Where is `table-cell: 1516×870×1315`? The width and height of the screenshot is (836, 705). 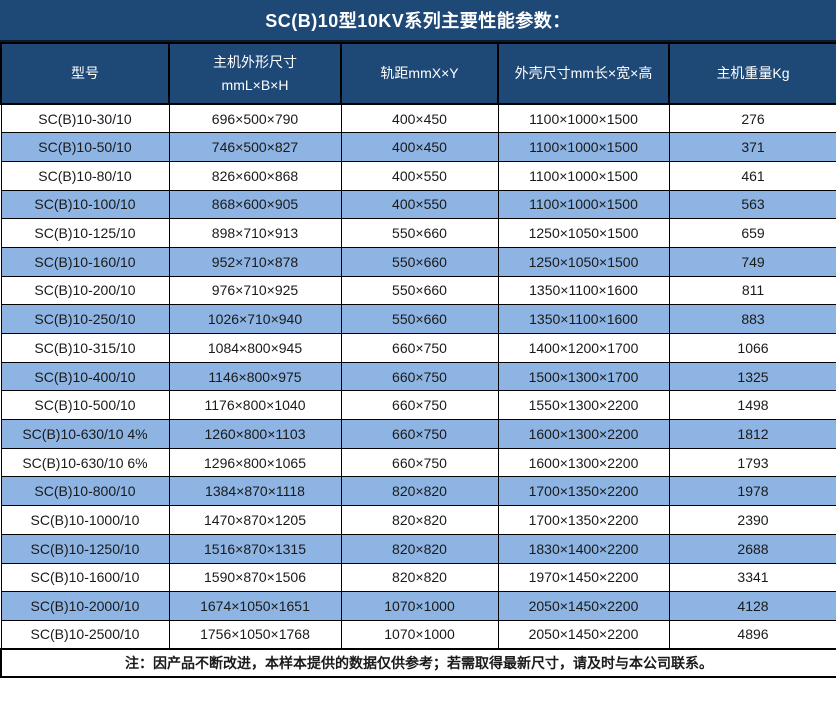 table-cell: 1516×870×1315 is located at coordinates (255, 548).